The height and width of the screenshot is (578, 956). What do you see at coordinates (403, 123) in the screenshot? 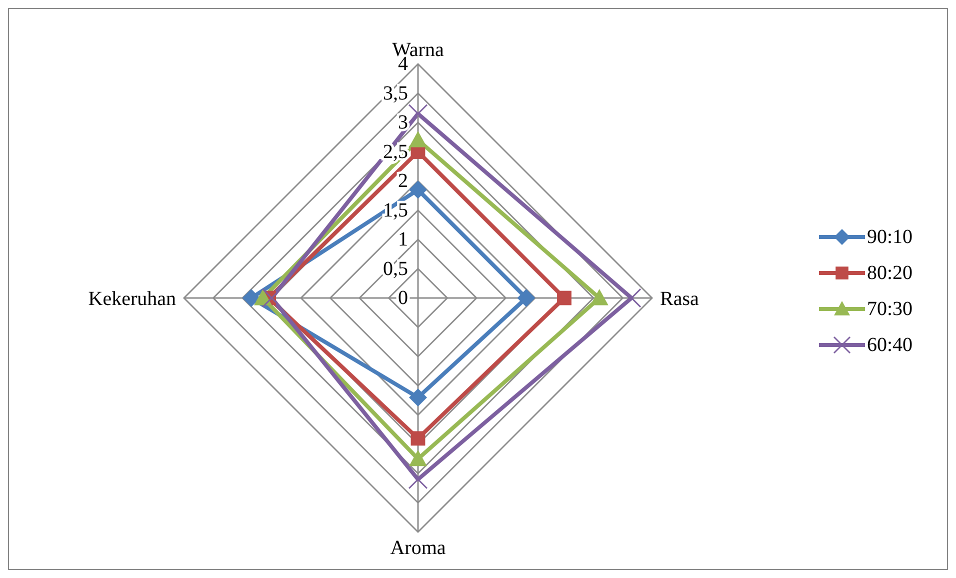
I see `y-tick-label: 3` at bounding box center [403, 123].